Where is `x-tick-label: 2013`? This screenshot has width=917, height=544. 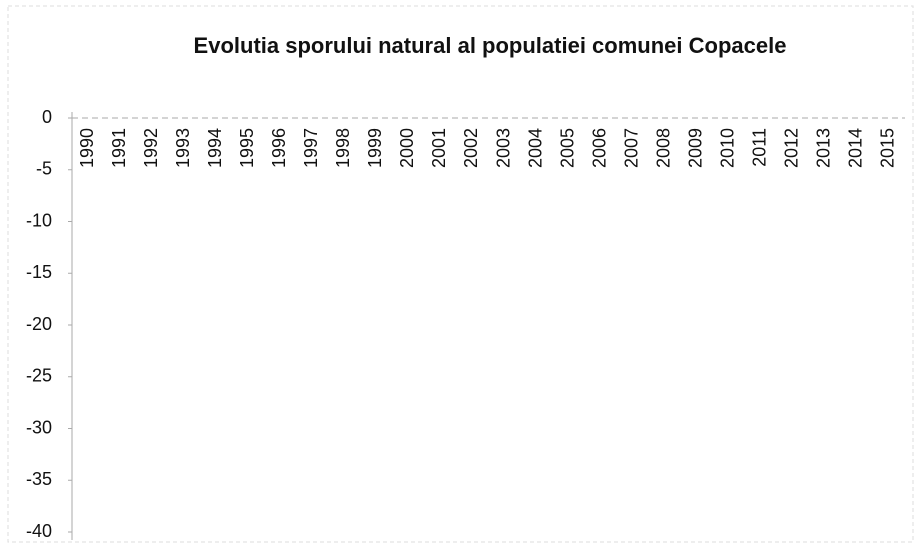 x-tick-label: 2013 is located at coordinates (824, 148).